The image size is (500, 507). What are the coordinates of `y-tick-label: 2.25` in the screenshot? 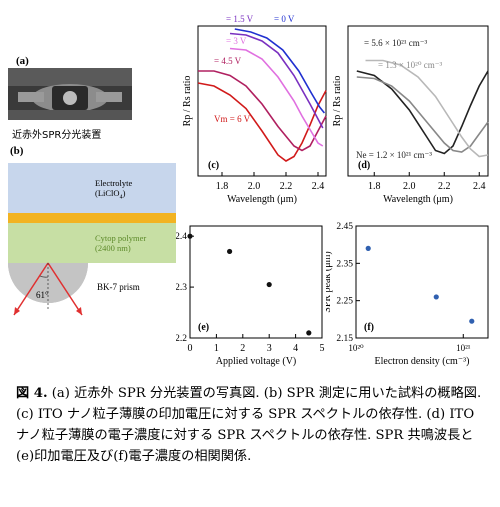 It's located at (344, 302).